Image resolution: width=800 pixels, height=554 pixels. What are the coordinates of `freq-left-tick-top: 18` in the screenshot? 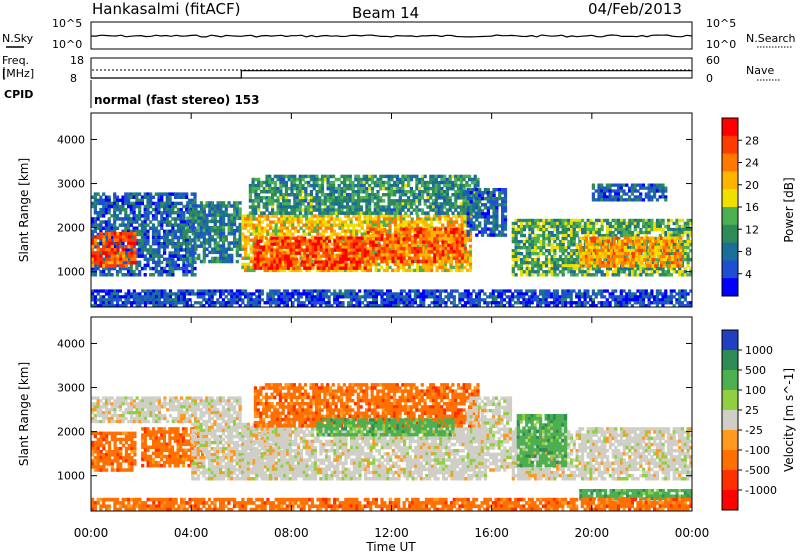 It's located at (77, 60).